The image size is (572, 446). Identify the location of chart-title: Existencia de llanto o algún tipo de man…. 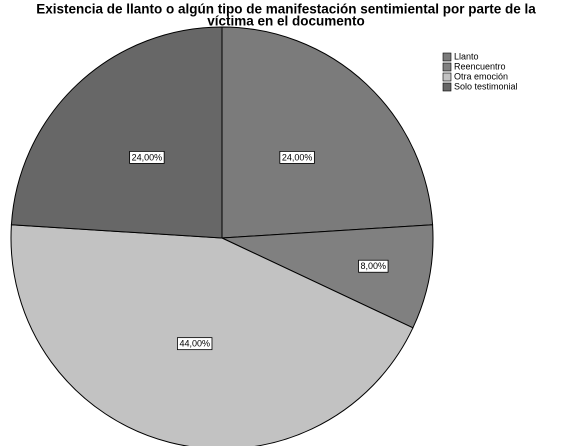
(286, 9).